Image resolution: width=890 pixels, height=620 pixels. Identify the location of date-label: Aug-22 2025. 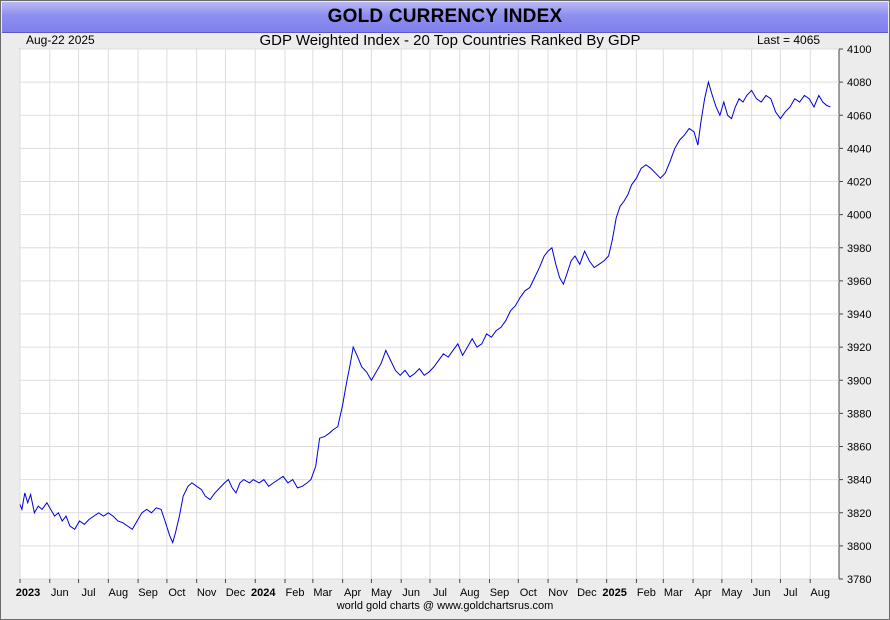
(60, 40).